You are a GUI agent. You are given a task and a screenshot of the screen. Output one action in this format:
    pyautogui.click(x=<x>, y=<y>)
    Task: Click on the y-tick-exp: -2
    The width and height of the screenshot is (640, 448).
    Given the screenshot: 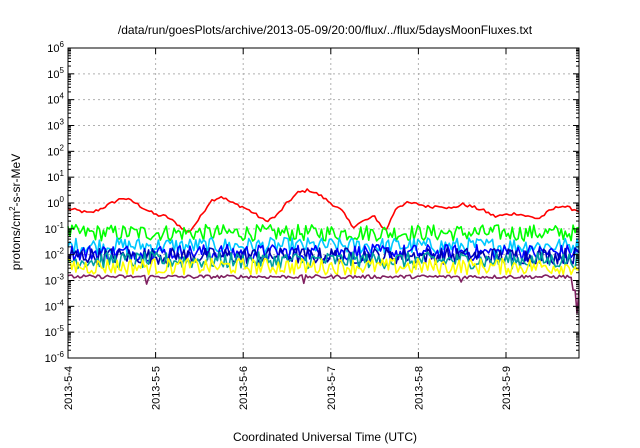 What is the action you would take?
    pyautogui.click(x=61, y=251)
    